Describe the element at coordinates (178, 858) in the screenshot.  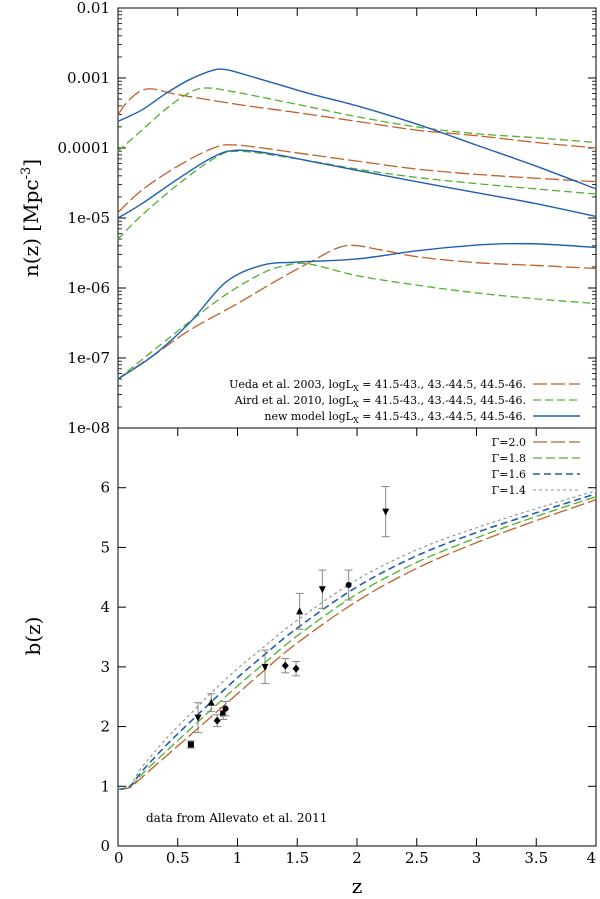
I see `x-tick-label: 0.5` at that location.